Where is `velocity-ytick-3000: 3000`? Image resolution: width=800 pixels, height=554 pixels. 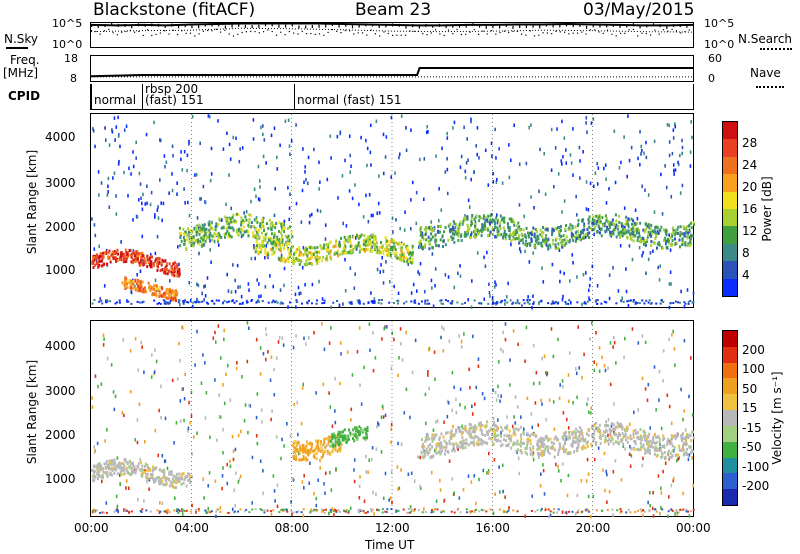 velocity-ytick-3000: 3000 is located at coordinates (60, 391).